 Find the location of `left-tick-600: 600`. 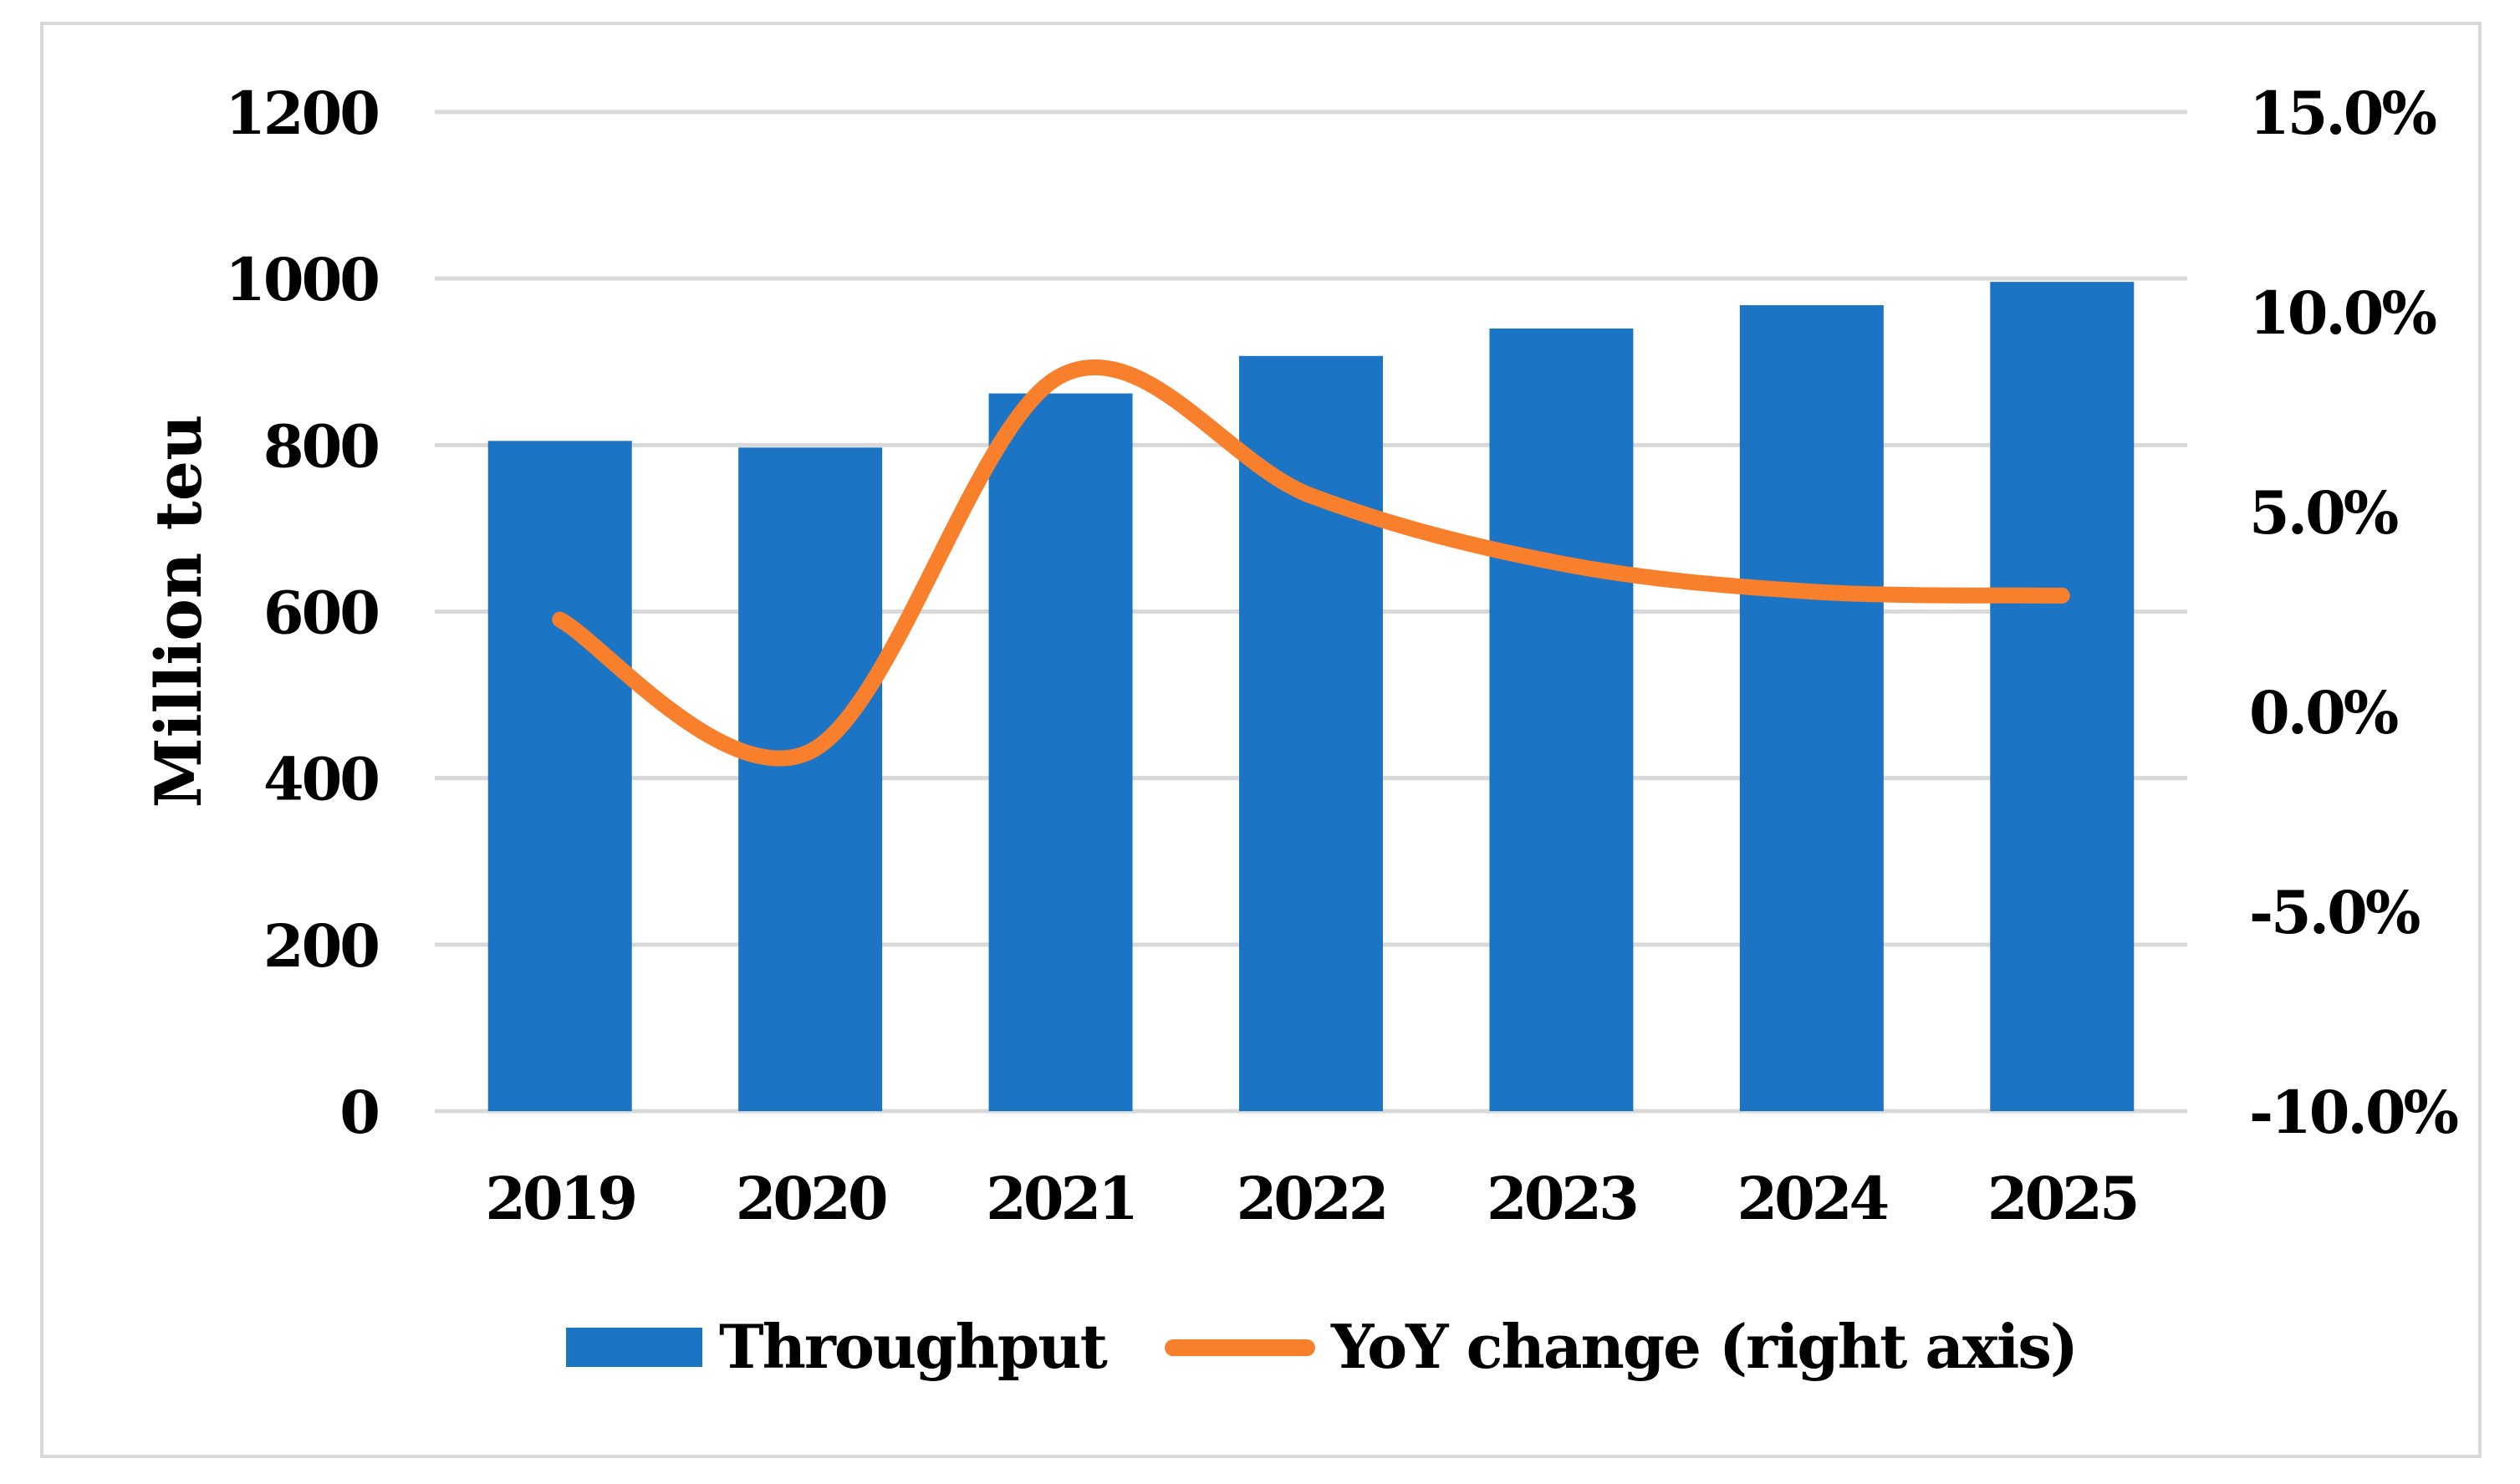

left-tick-600: 600 is located at coordinates (320, 613).